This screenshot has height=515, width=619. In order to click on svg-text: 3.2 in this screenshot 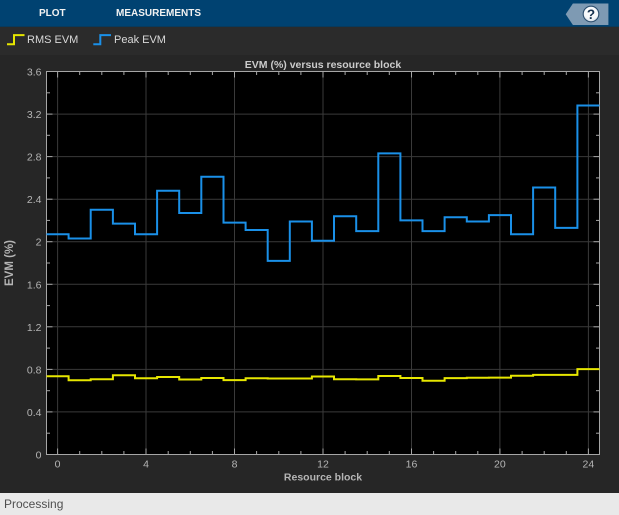, I will do `click(34, 115)`.